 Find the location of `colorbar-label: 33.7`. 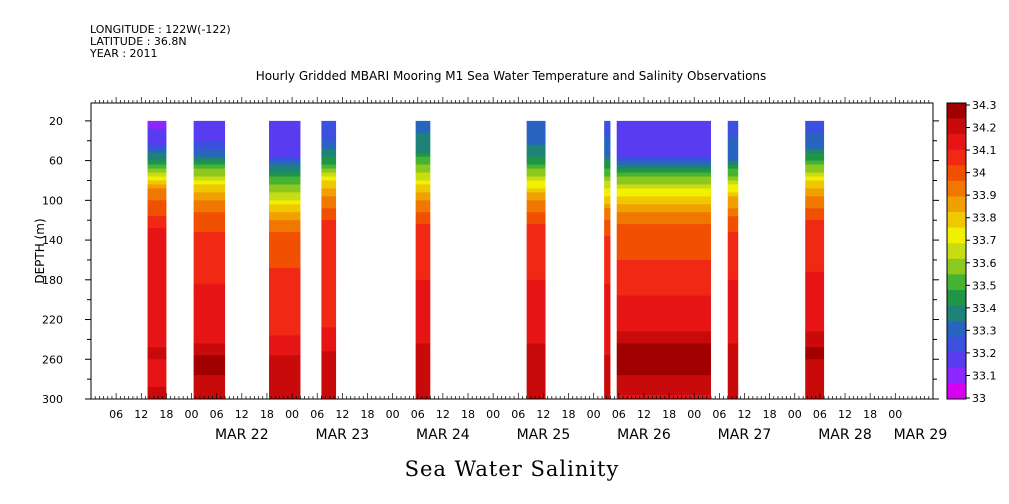

colorbar-label: 33.7 is located at coordinates (984, 240).